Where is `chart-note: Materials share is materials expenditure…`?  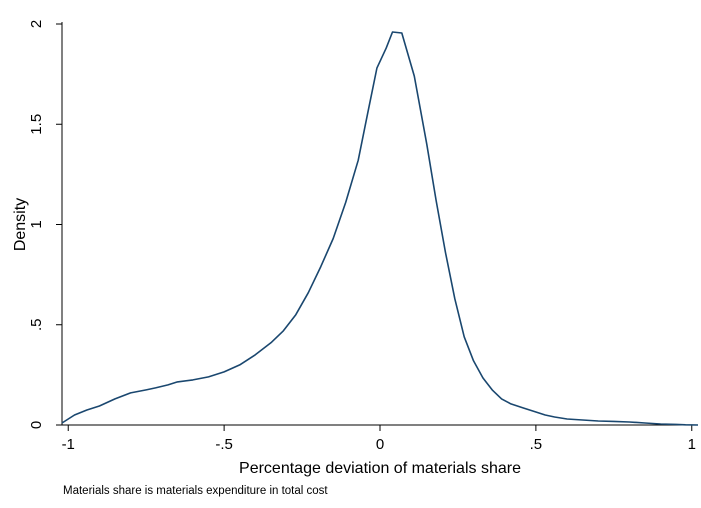
chart-note: Materials share is materials expenditure… is located at coordinates (195, 491).